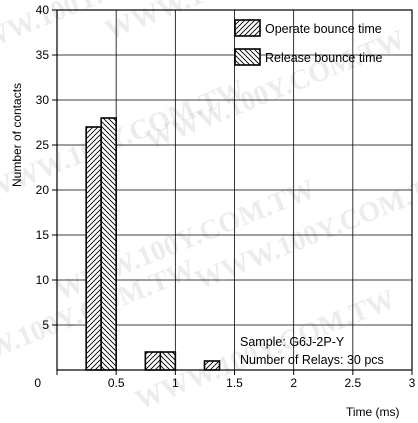 Image resolution: width=418 pixels, height=423 pixels. Describe the element at coordinates (247, 57) in the screenshot. I see `legend-swatch-release` at that location.